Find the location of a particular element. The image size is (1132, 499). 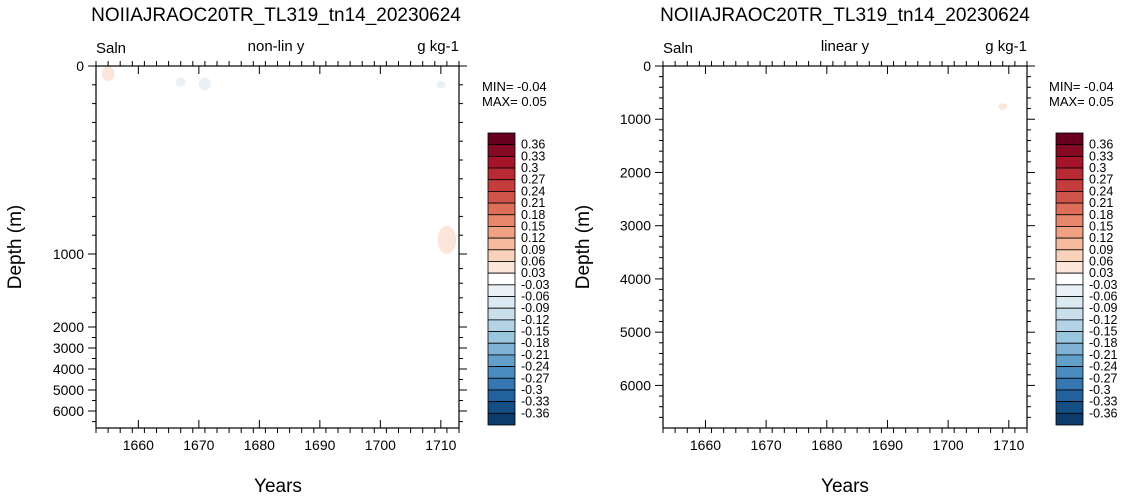

colorbar-label: 0.15 is located at coordinates (533, 226).